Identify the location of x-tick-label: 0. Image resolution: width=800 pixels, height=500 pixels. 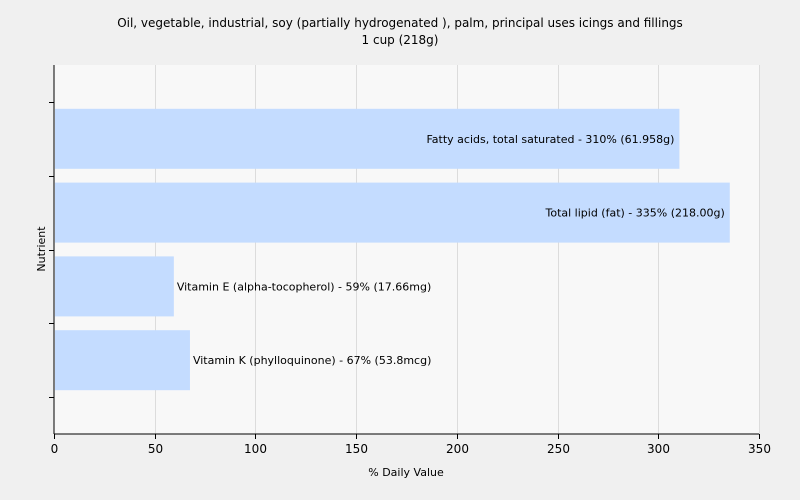
(55, 449).